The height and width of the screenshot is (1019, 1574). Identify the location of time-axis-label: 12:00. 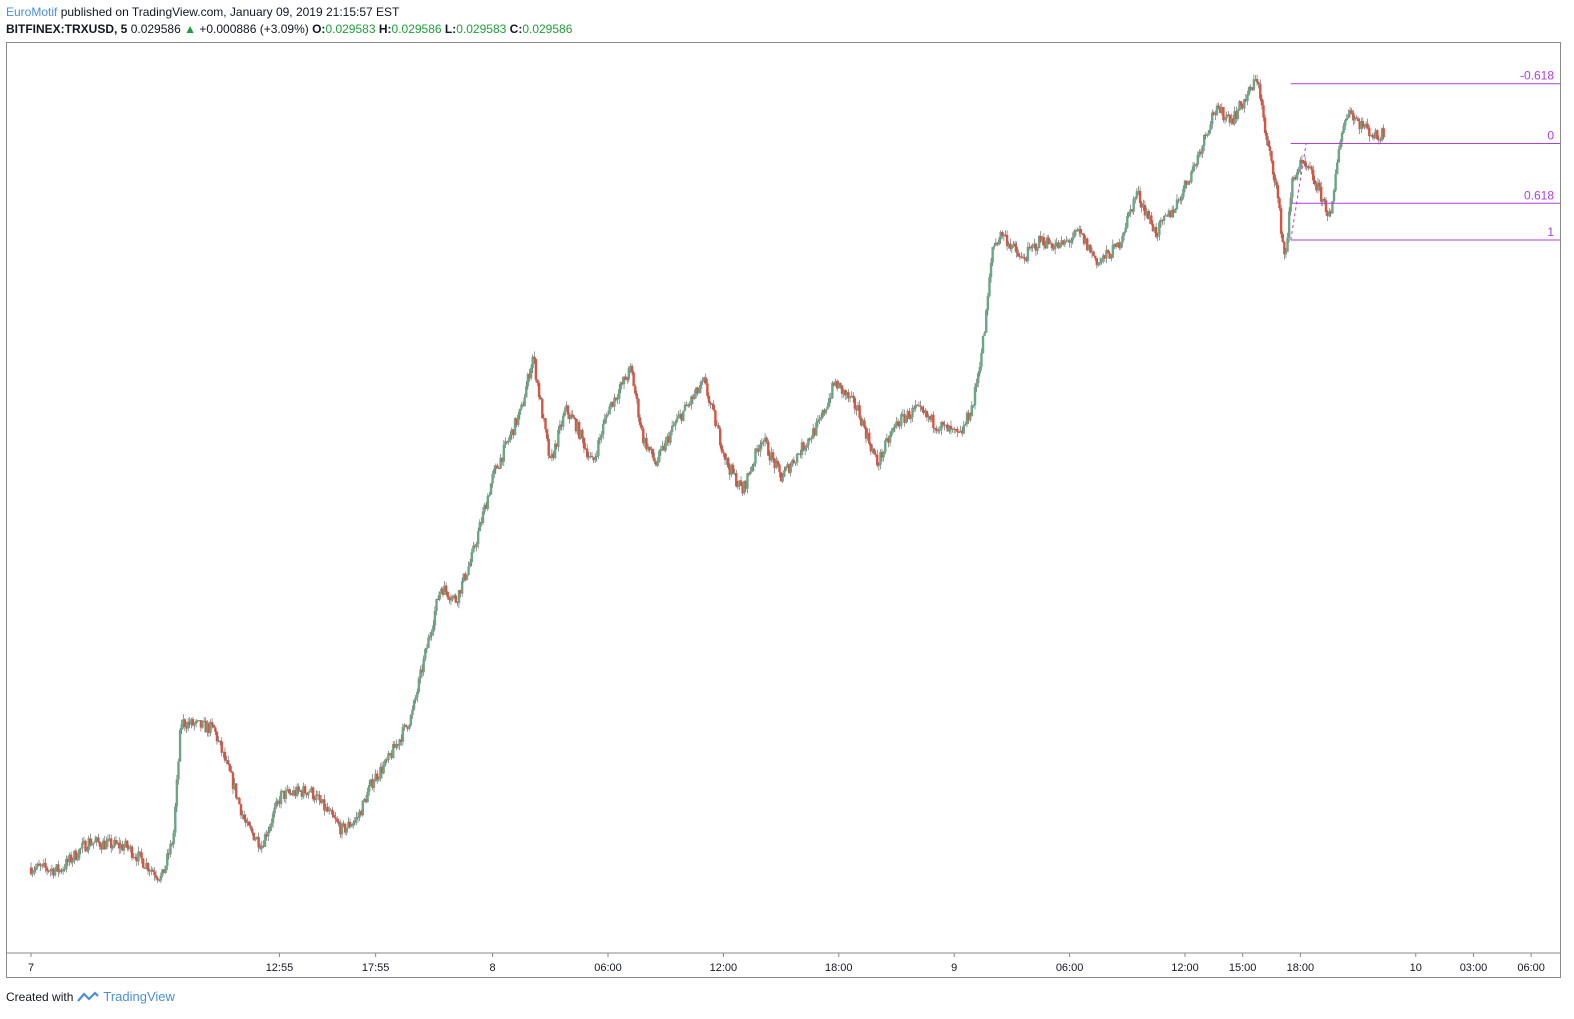
(1185, 968).